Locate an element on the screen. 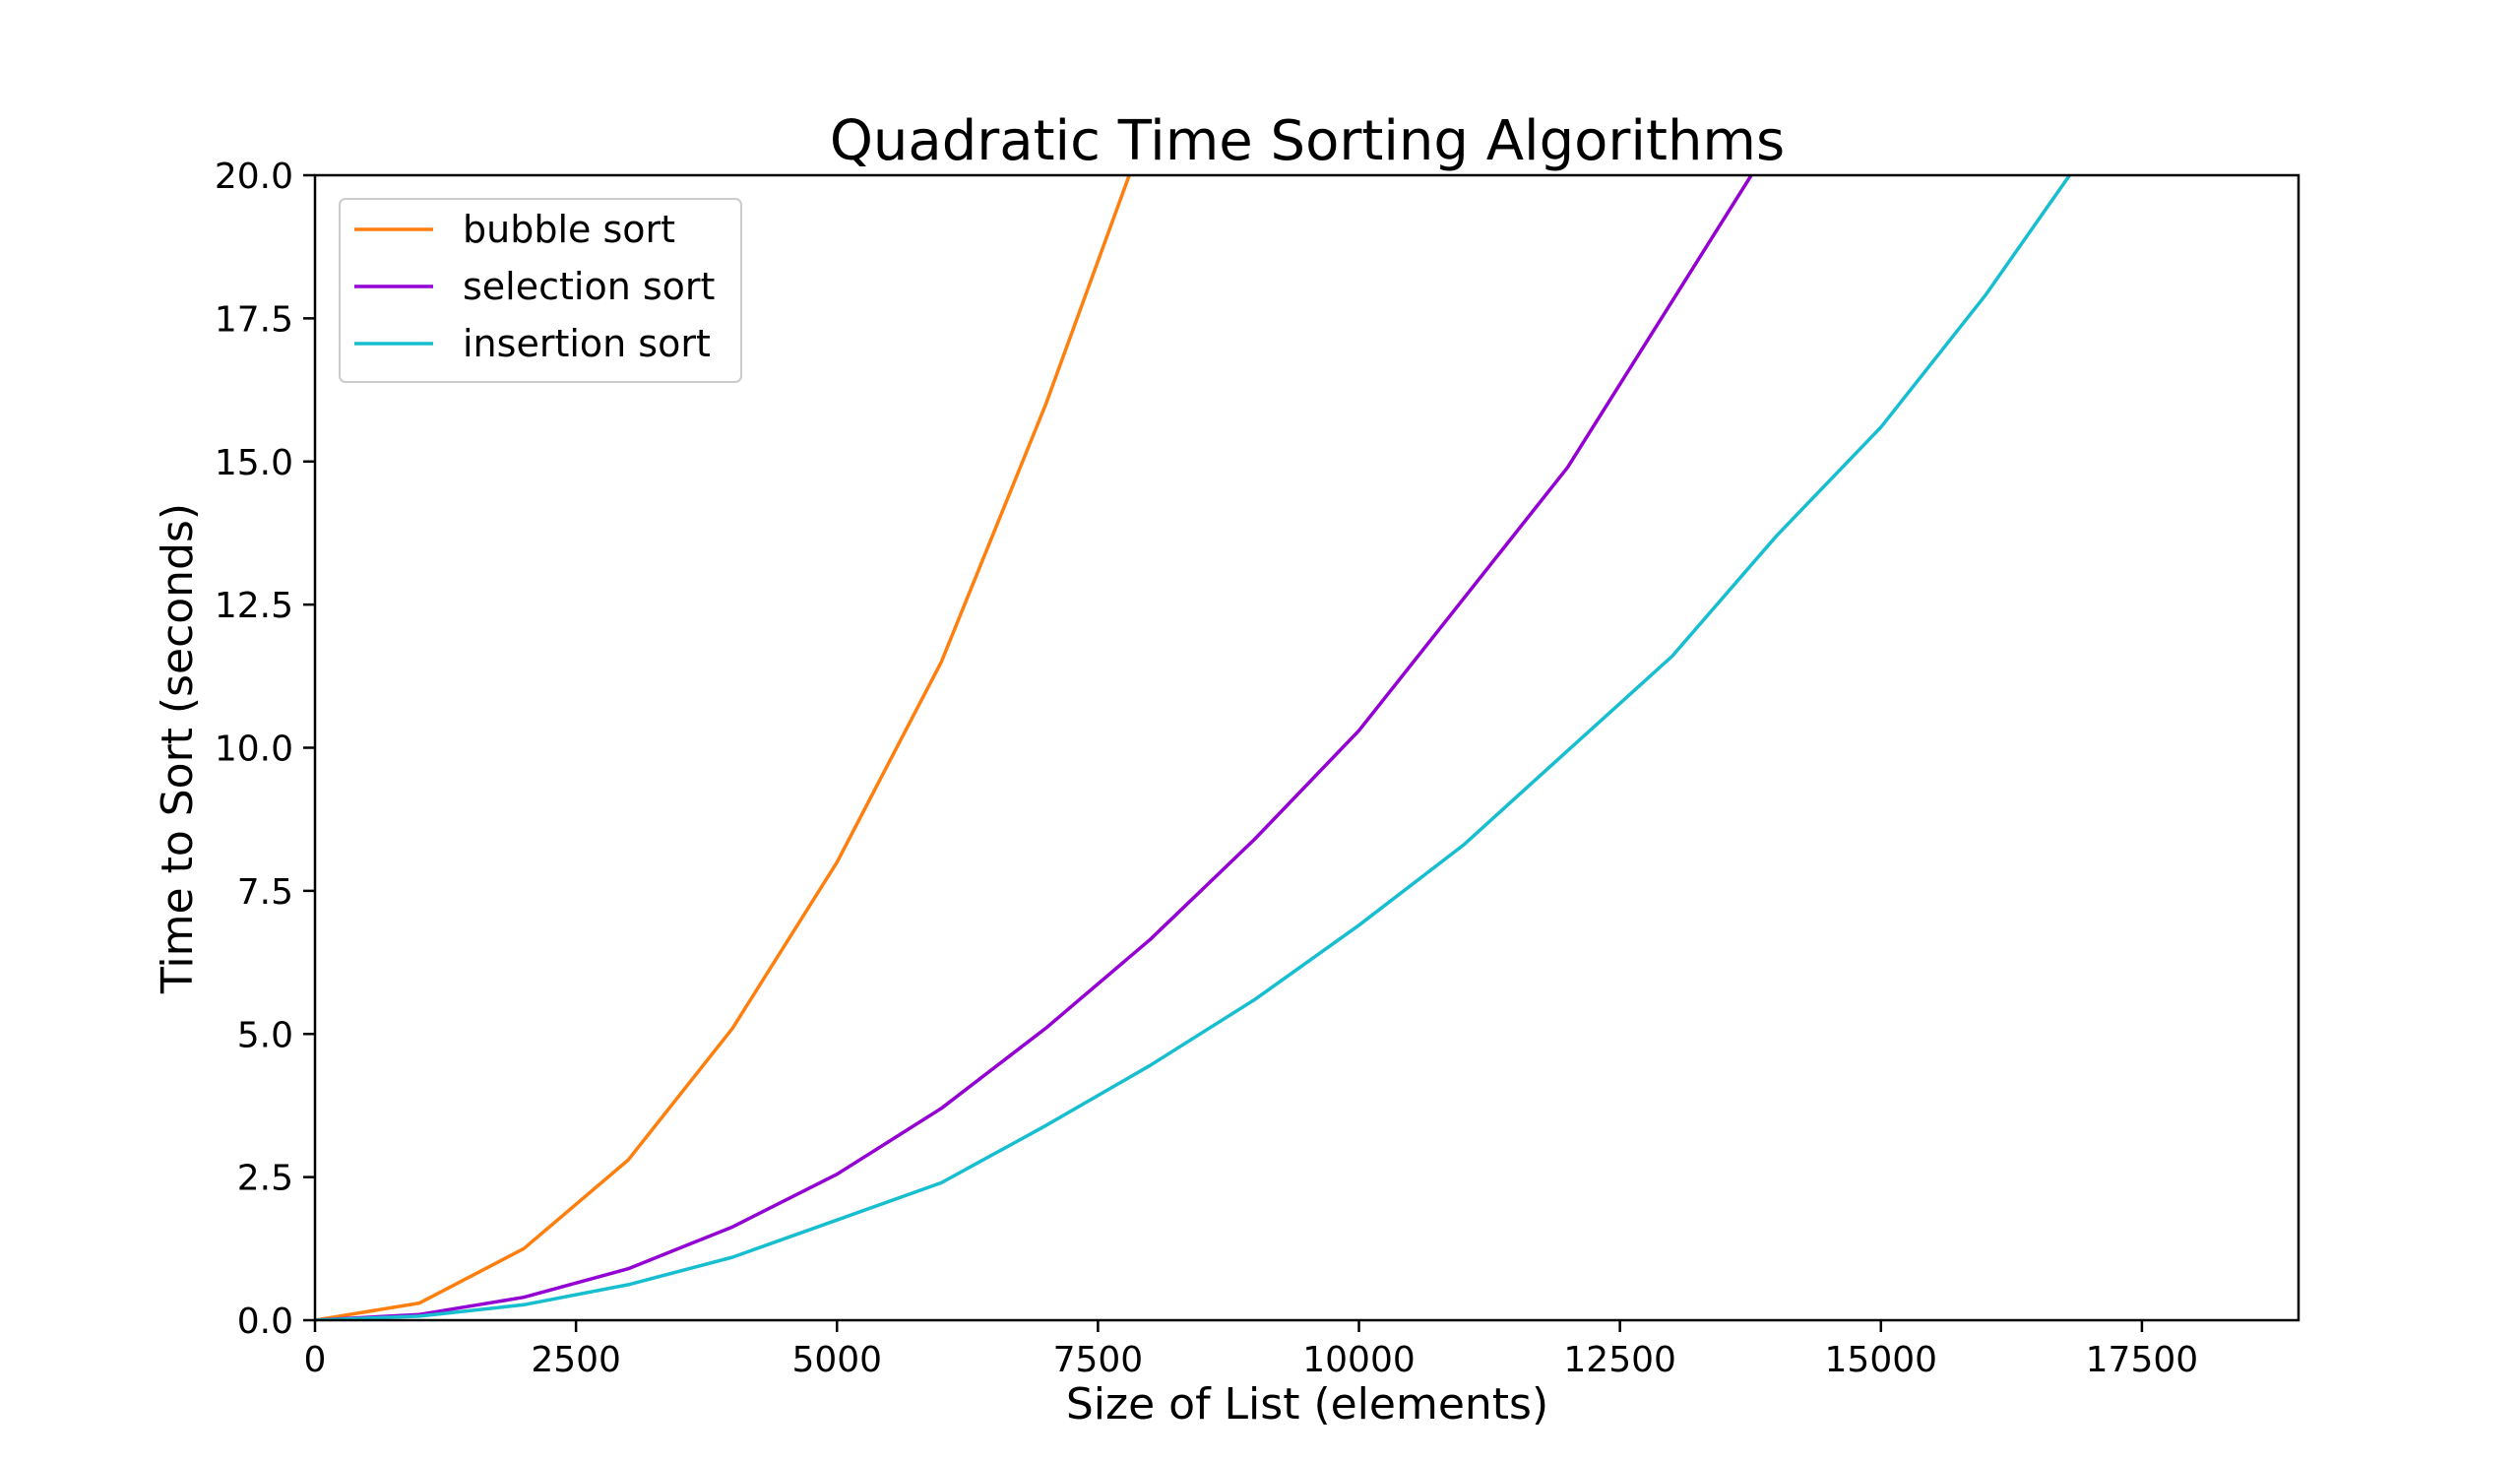  chart-title: Quadratic Time Sorting Algorithms is located at coordinates (1307, 141).